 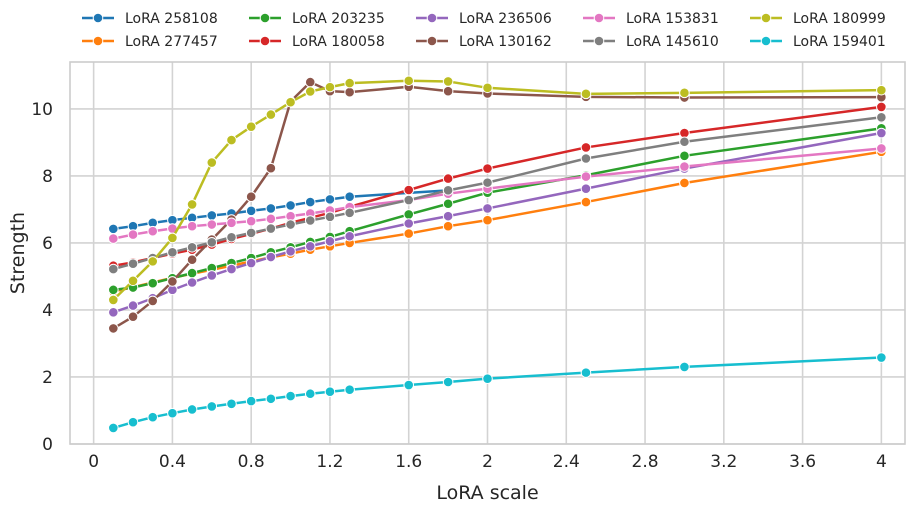 I want to click on legend-item: LoRA 236506, so click(x=484, y=19).